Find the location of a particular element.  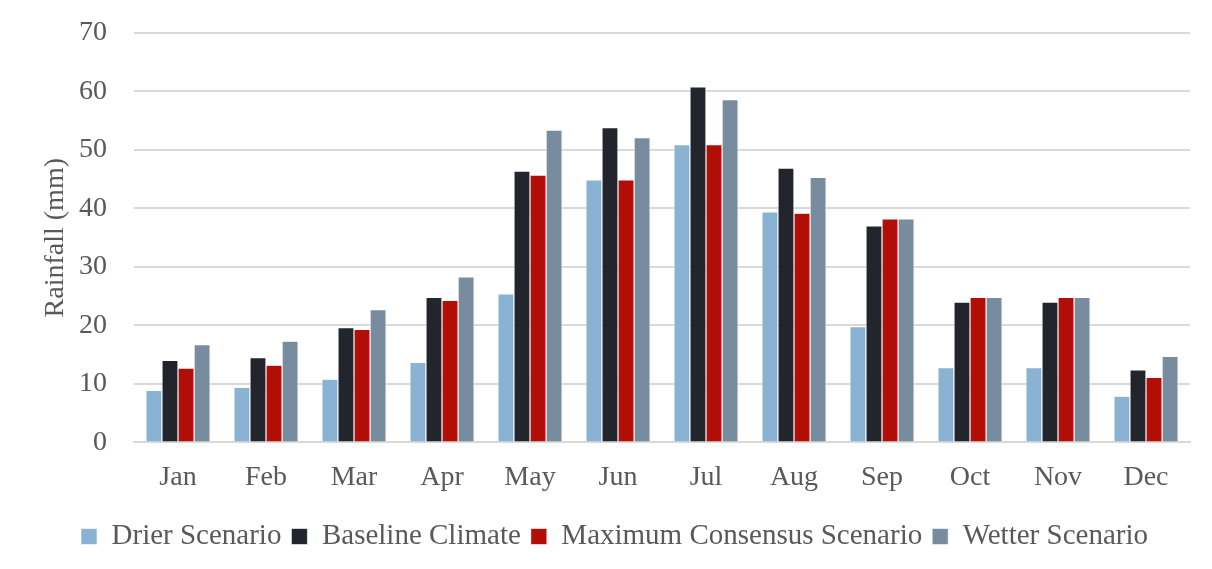

y-axis-title: Rainfall (mm) is located at coordinates (54, 238).